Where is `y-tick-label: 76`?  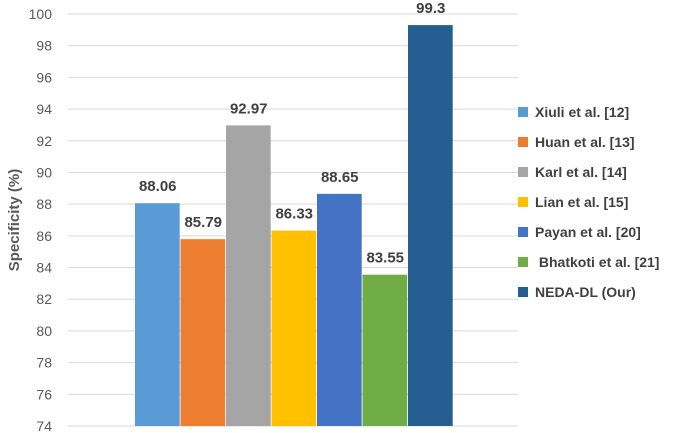 y-tick-label: 76 is located at coordinates (44, 394).